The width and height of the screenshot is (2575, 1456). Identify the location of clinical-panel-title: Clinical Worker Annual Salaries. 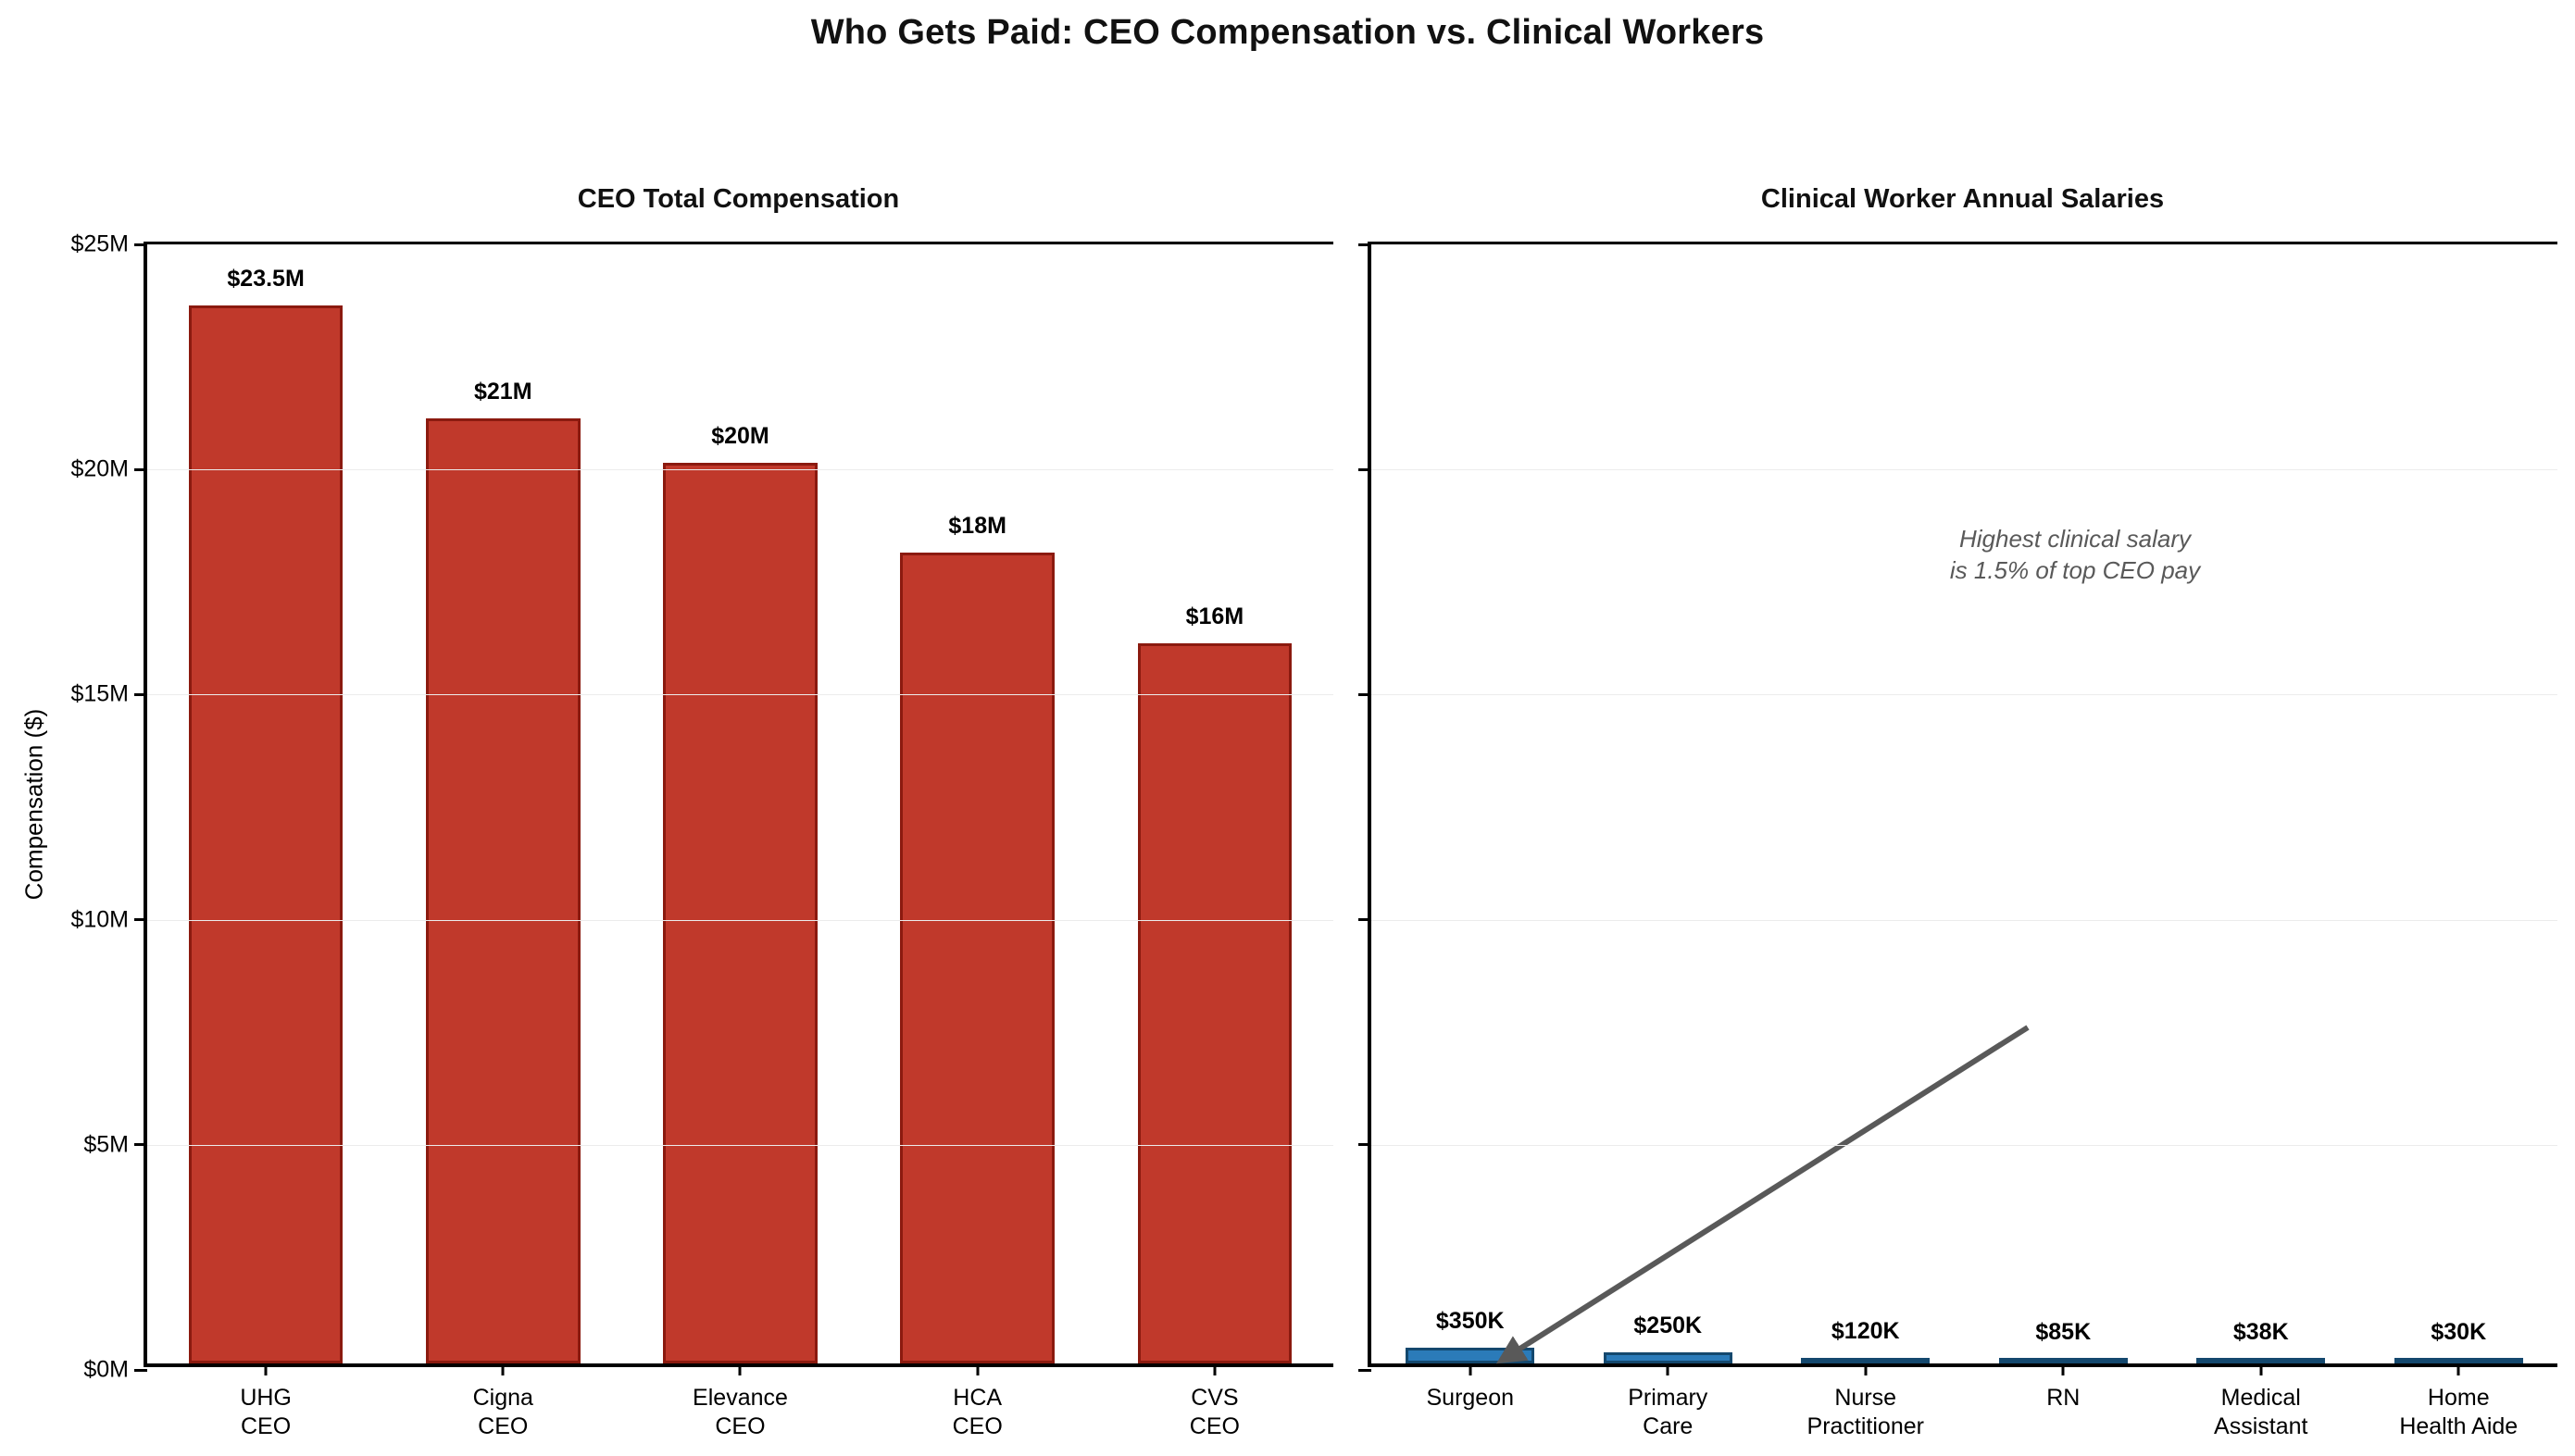
(1962, 199).